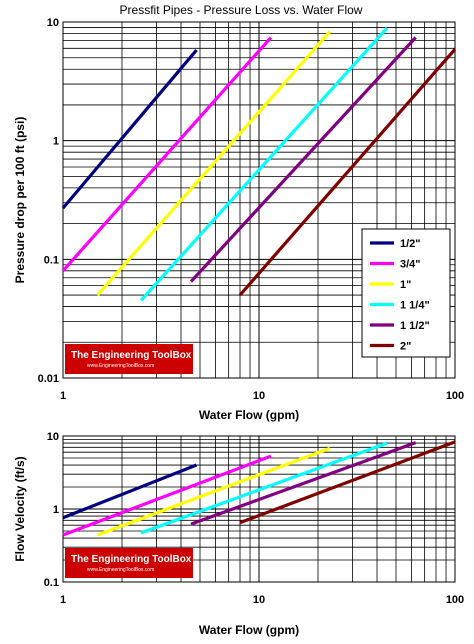 The height and width of the screenshot is (644, 474). What do you see at coordinates (415, 306) in the screenshot?
I see `legend-label: 1 1/4"` at bounding box center [415, 306].